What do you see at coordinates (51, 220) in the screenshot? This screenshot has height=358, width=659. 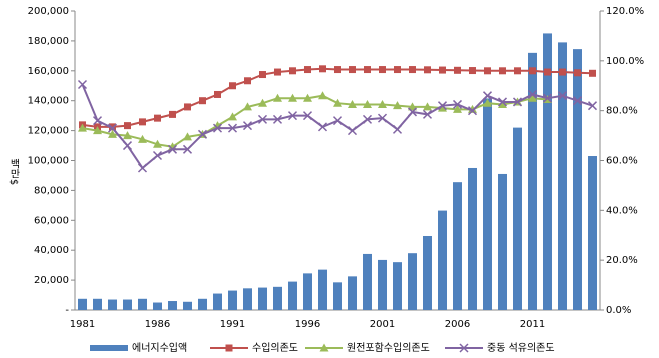 I see `y-tick-label: 60,000` at bounding box center [51, 220].